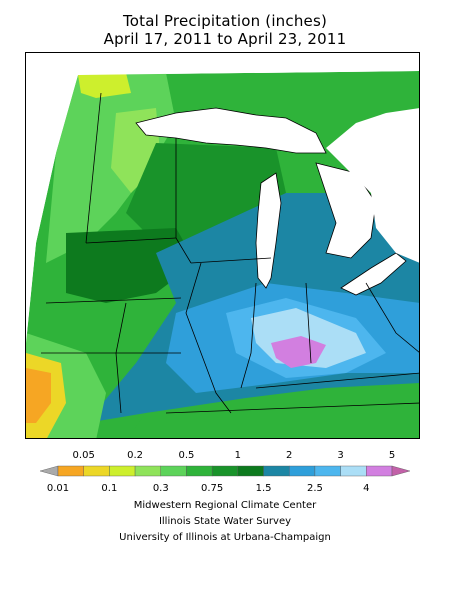  I want to click on outside-left, so click(52, 198).